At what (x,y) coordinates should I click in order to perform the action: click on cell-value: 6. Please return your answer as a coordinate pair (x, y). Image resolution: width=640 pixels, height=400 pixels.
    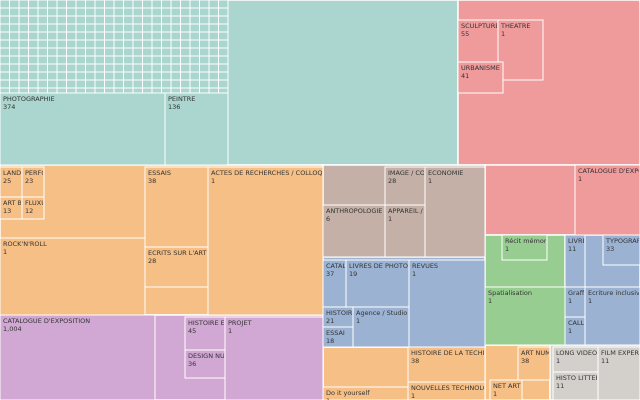
    Looking at the image, I should click on (328, 219).